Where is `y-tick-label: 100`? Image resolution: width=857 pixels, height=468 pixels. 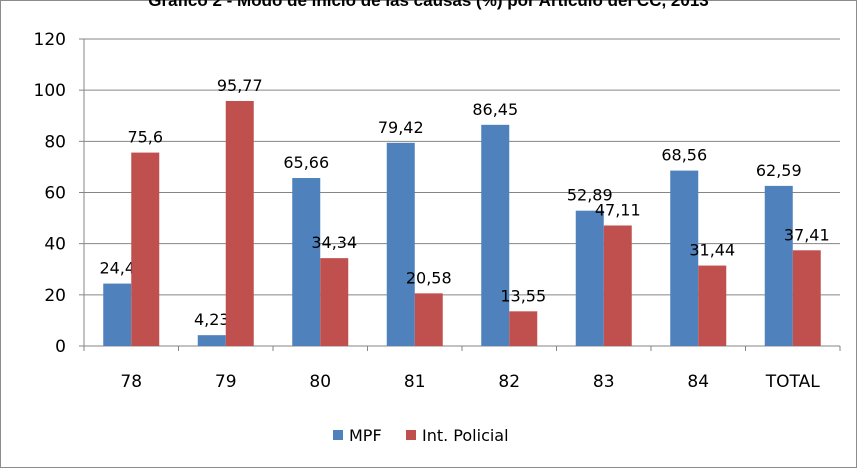
y-tick-label: 100 is located at coordinates (50, 91).